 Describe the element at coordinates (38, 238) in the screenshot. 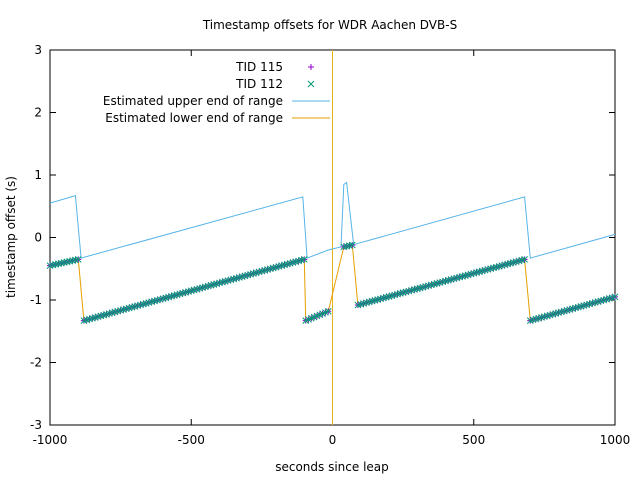

I see `y-tick-label: 0` at that location.